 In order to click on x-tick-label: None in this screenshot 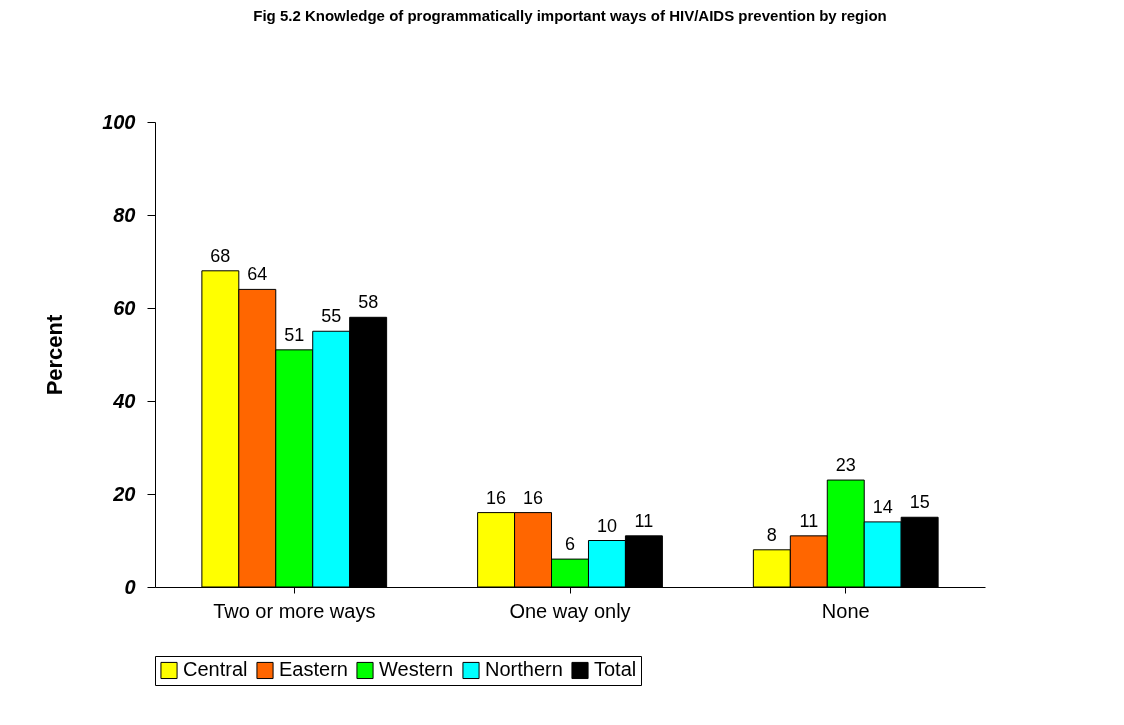, I will do `click(845, 610)`.